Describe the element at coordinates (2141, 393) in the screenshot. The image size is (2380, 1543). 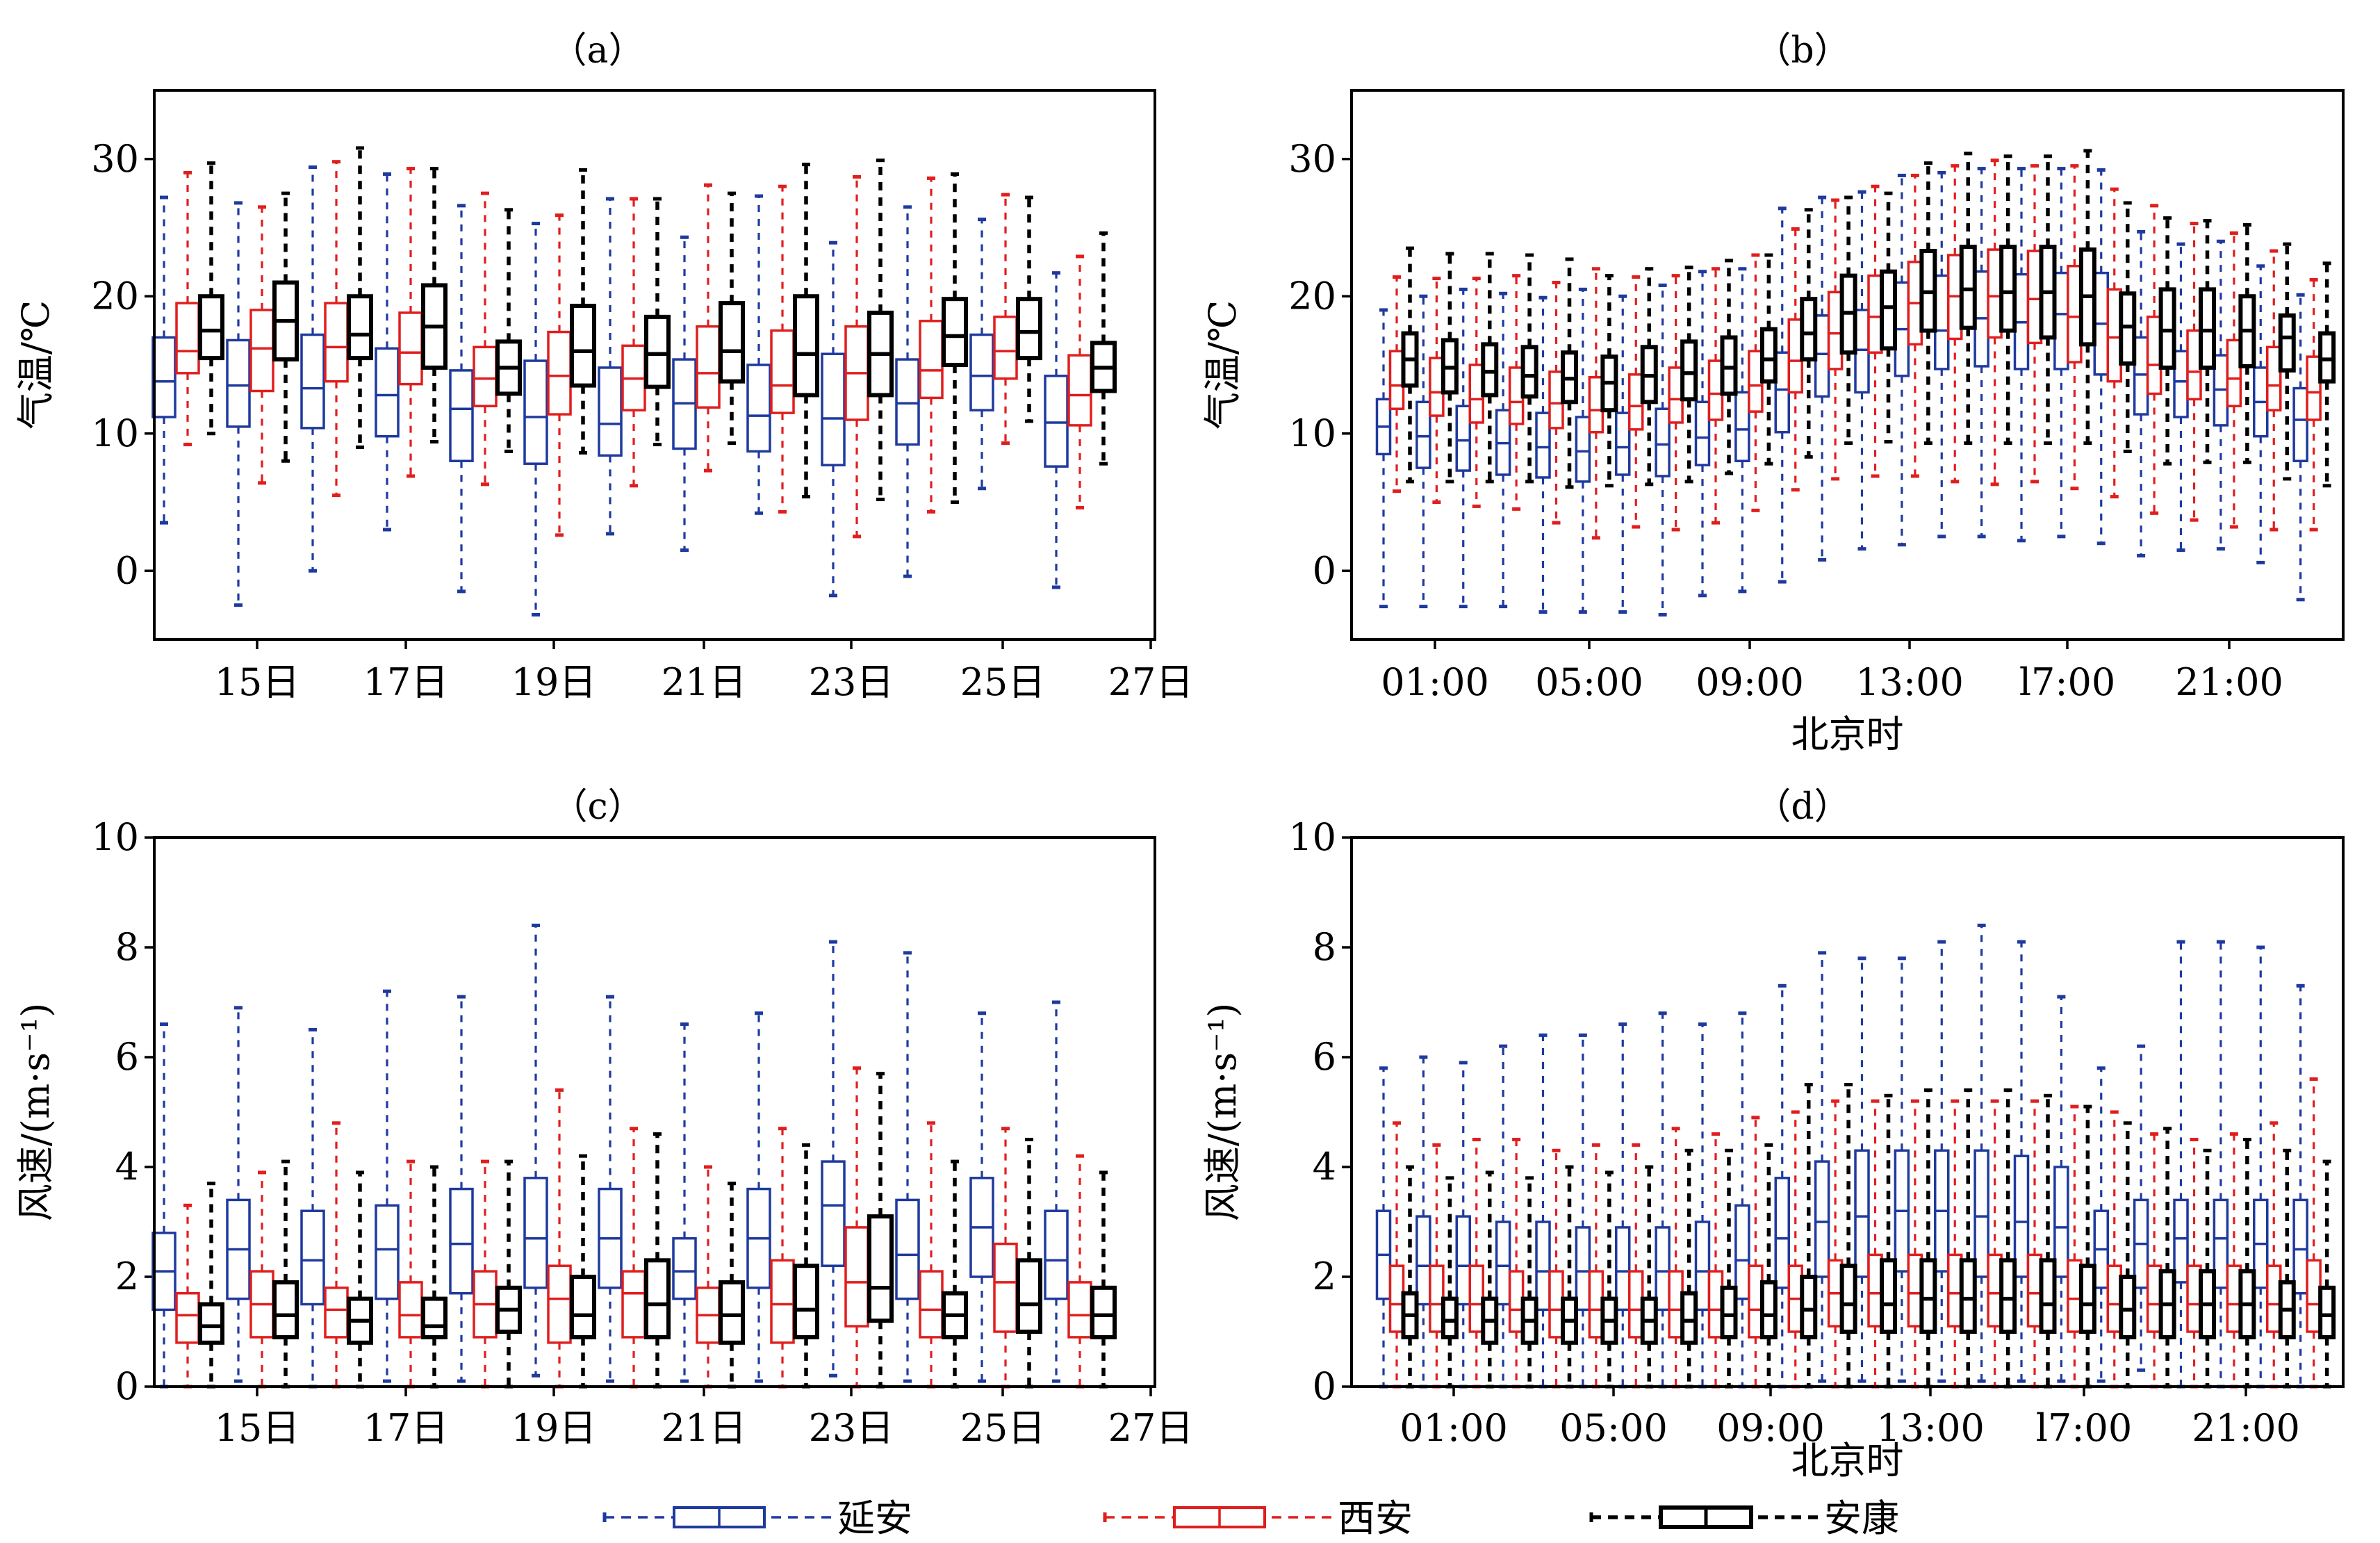
I see `box-延安-19` at that location.